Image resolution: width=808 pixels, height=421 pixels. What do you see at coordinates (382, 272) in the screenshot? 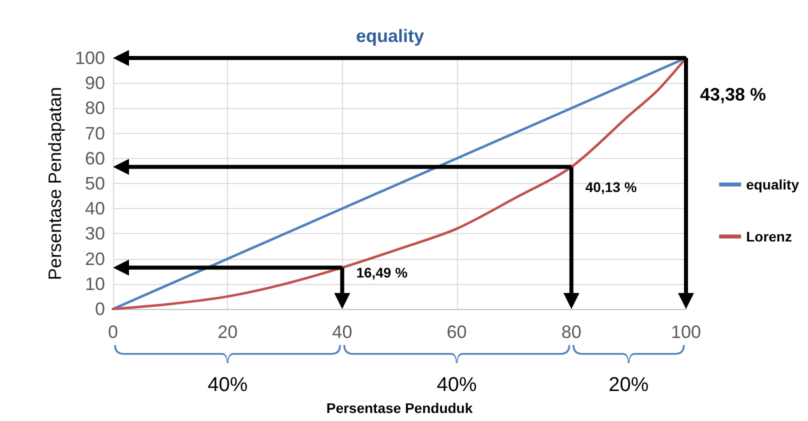
I see `annotation: 16,49 %` at bounding box center [382, 272].